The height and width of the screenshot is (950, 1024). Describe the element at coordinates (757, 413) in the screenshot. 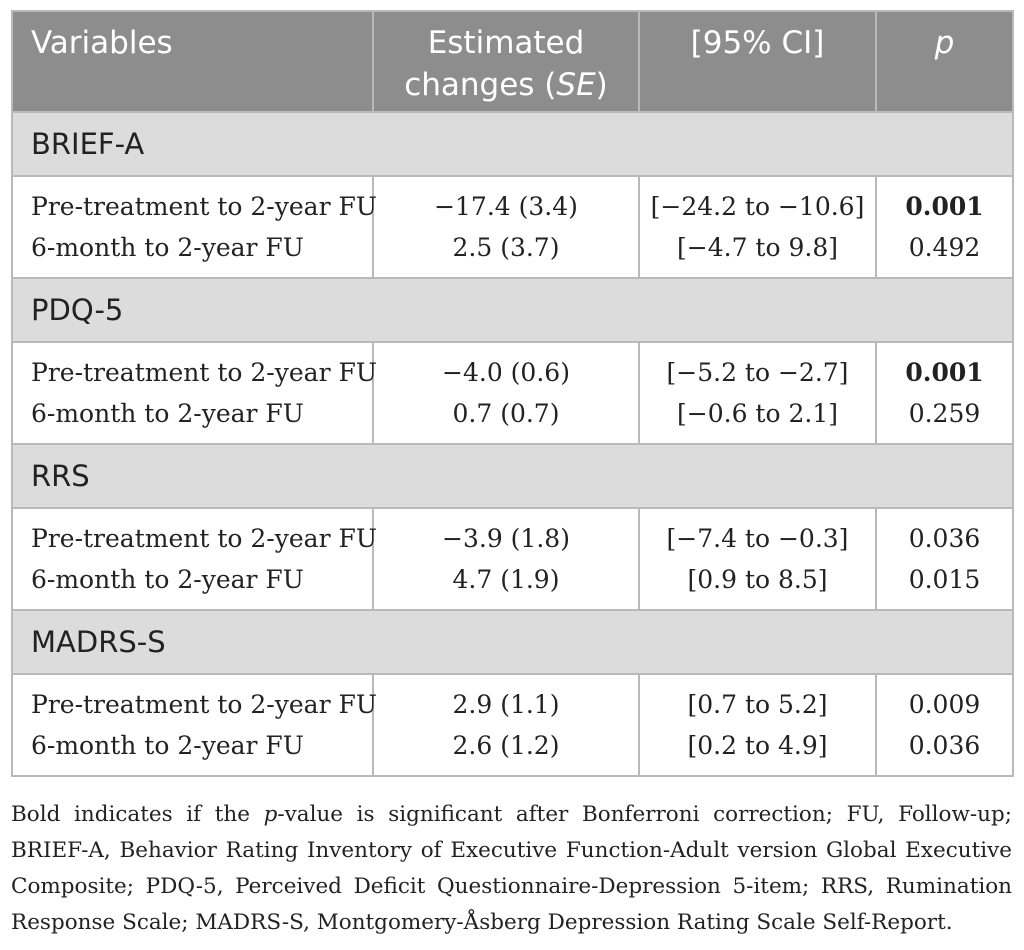

I see `ci-value: [−0.6 to 2.1]` at that location.